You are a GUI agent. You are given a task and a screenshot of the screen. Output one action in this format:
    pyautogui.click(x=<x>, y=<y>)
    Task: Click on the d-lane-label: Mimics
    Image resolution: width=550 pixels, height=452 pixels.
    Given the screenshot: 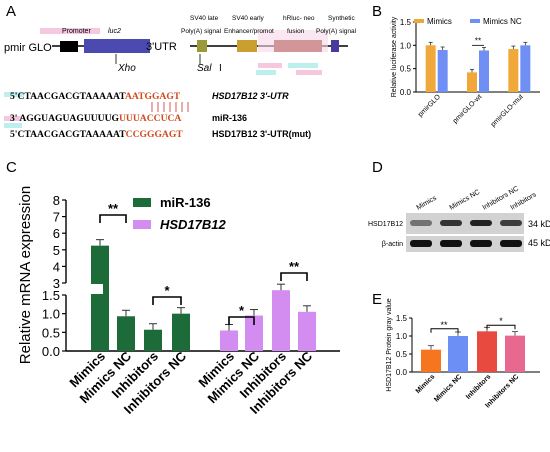 What is the action you would take?
    pyautogui.click(x=427, y=203)
    